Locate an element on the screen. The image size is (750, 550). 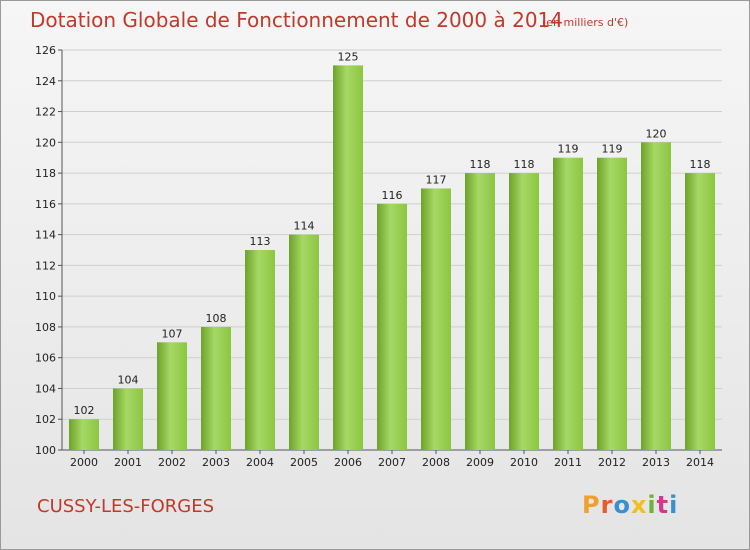
x-tick-label: 2009 is located at coordinates (480, 462).